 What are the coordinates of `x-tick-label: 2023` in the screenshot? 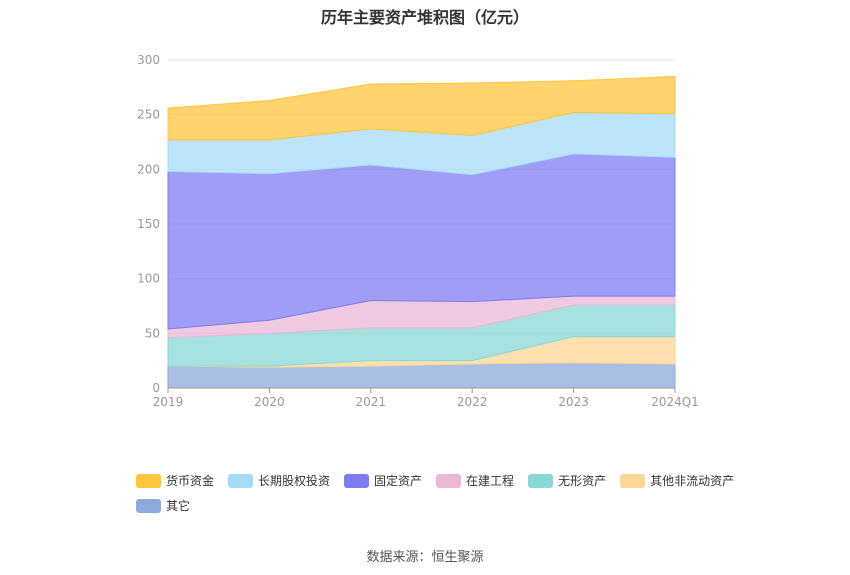 It's located at (573, 402).